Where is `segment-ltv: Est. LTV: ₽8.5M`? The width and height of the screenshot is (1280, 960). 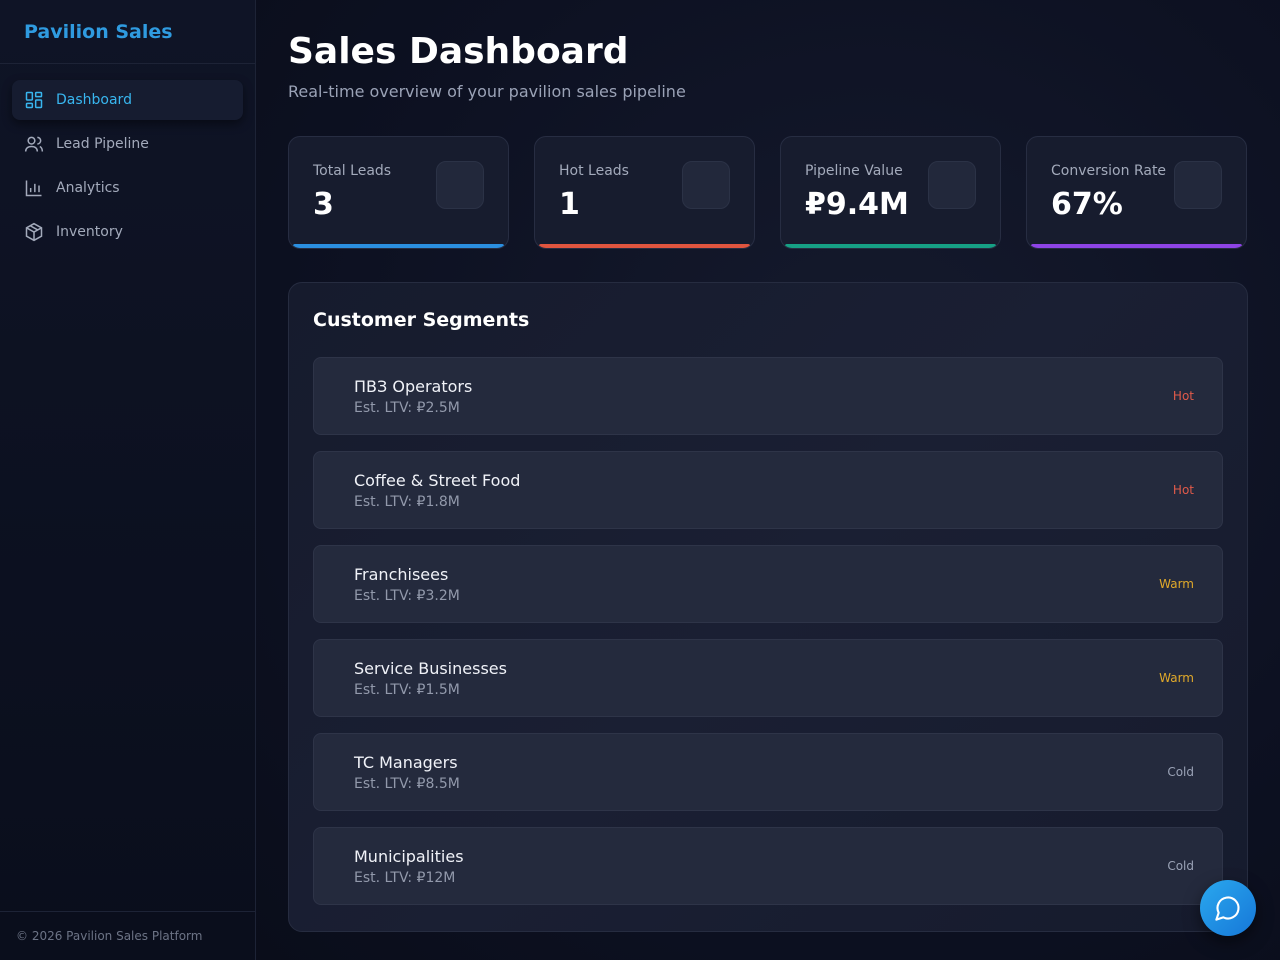
segment-ltv: Est. LTV: ₽8.5M is located at coordinates (407, 783).